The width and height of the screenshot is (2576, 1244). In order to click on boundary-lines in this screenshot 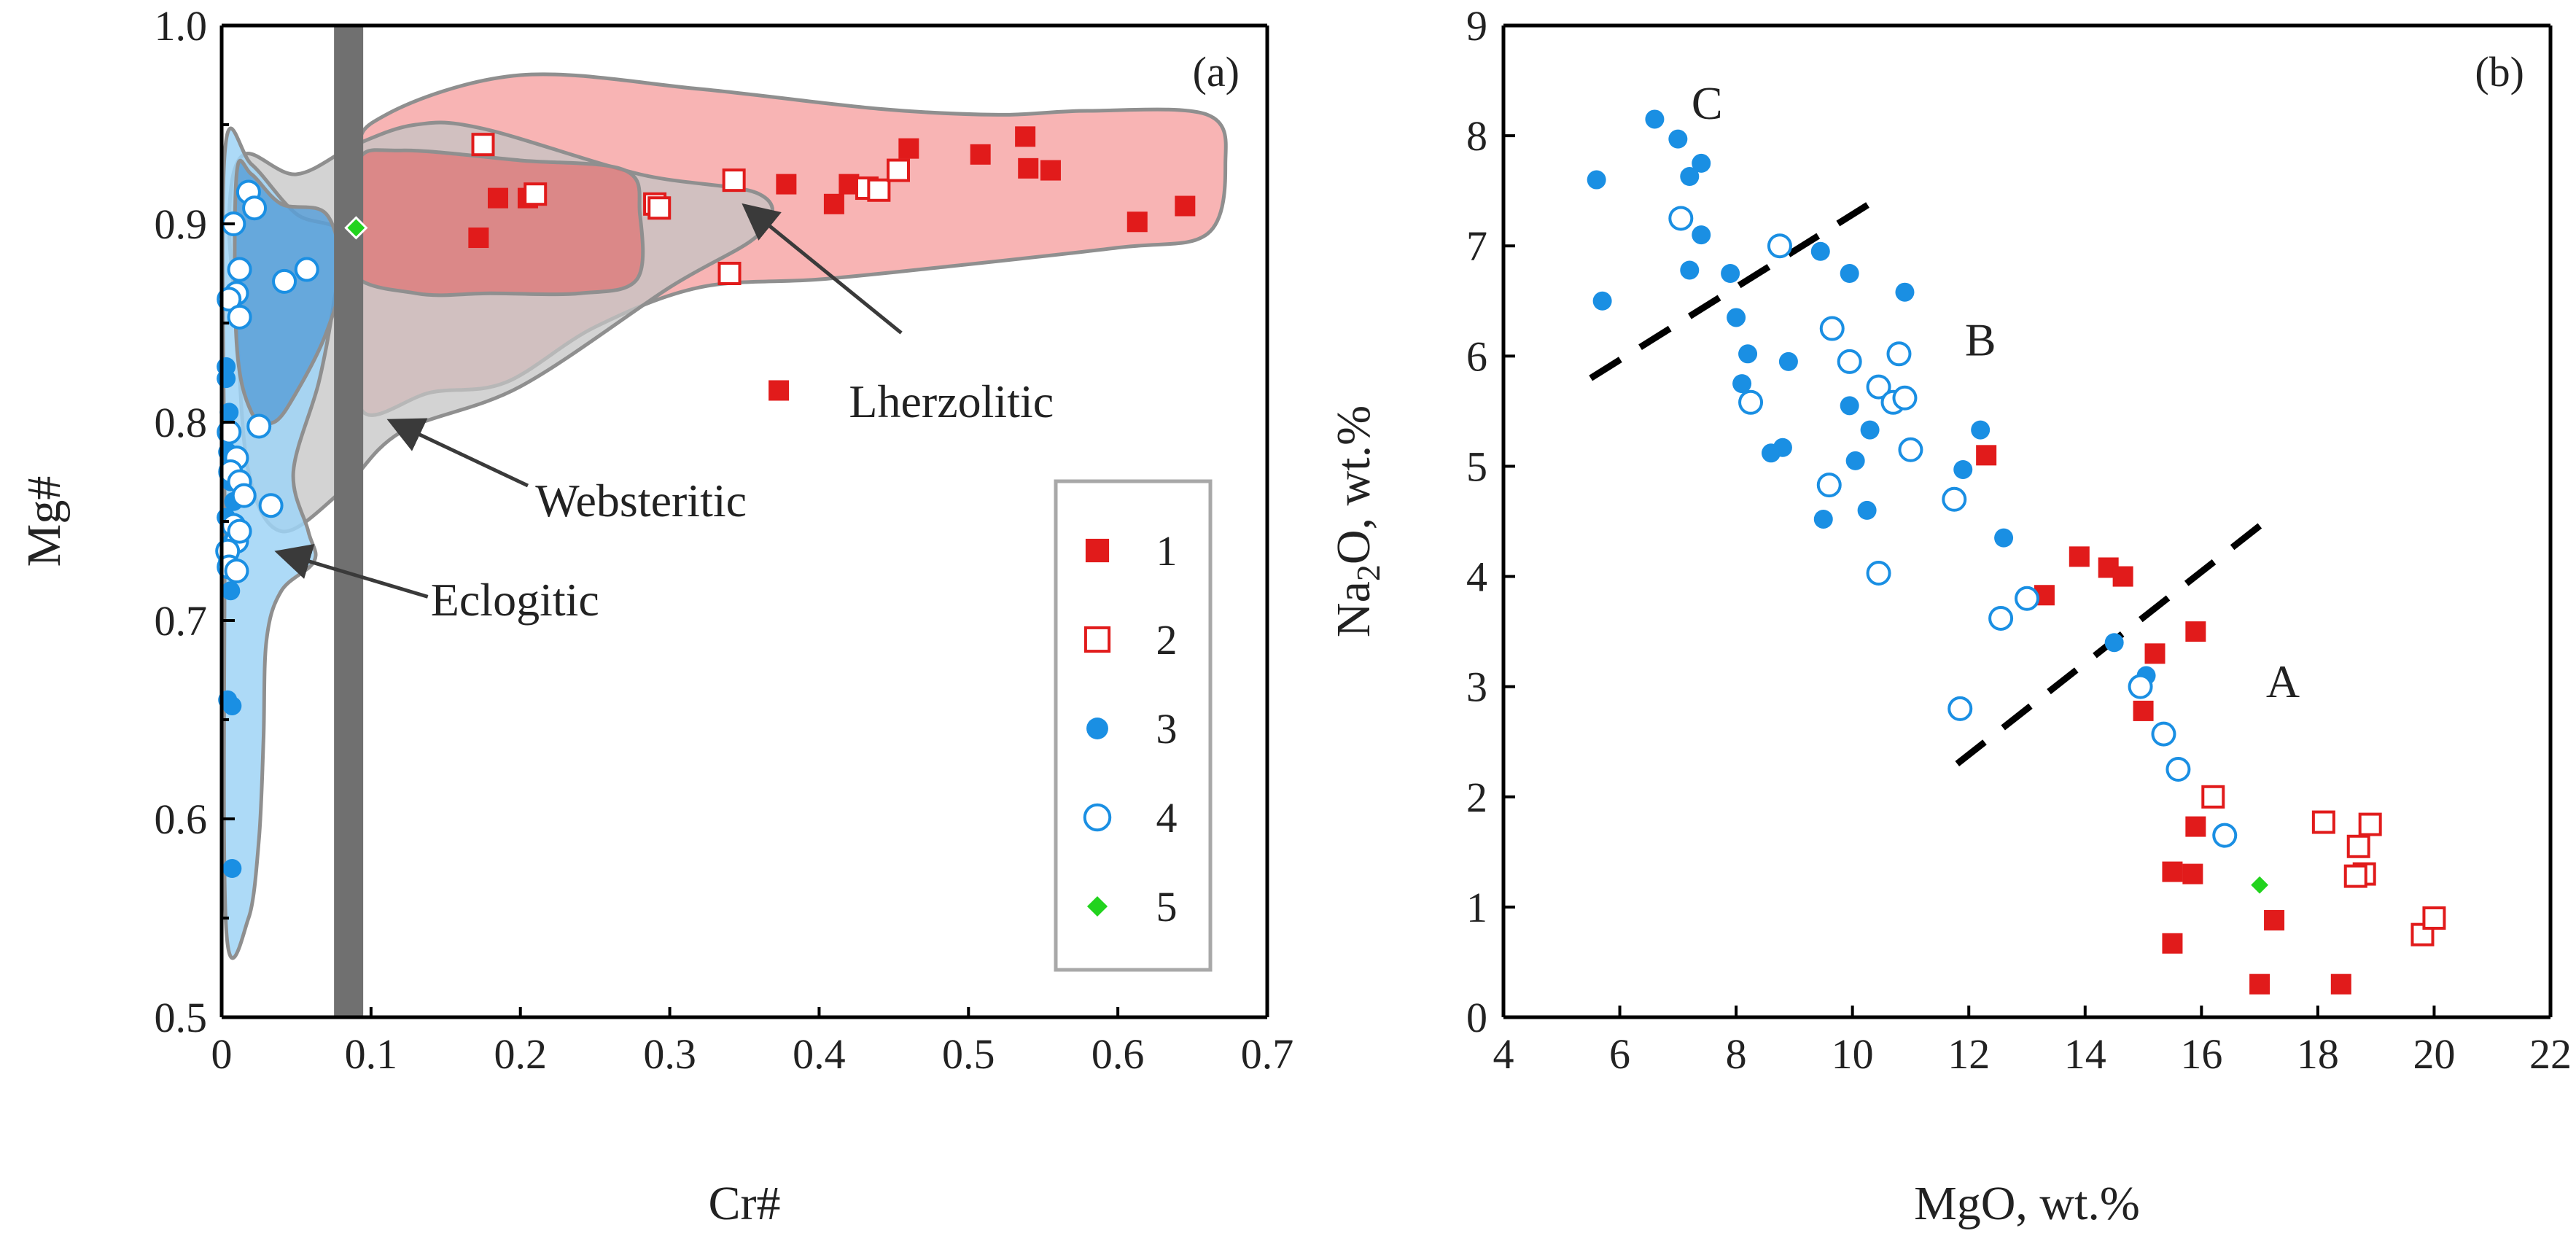, I will do `click(1928, 479)`.